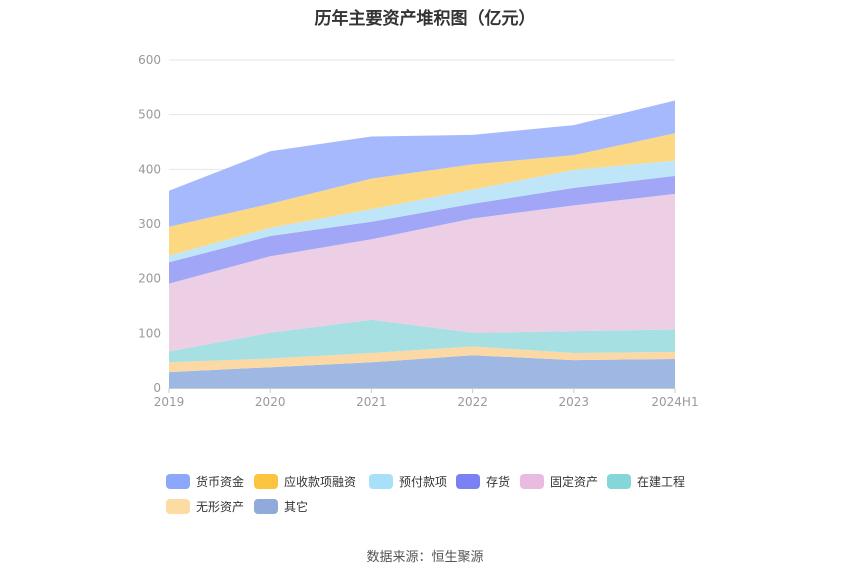 The height and width of the screenshot is (575, 850). Describe the element at coordinates (270, 402) in the screenshot. I see `x-tick-label: 2020` at that location.